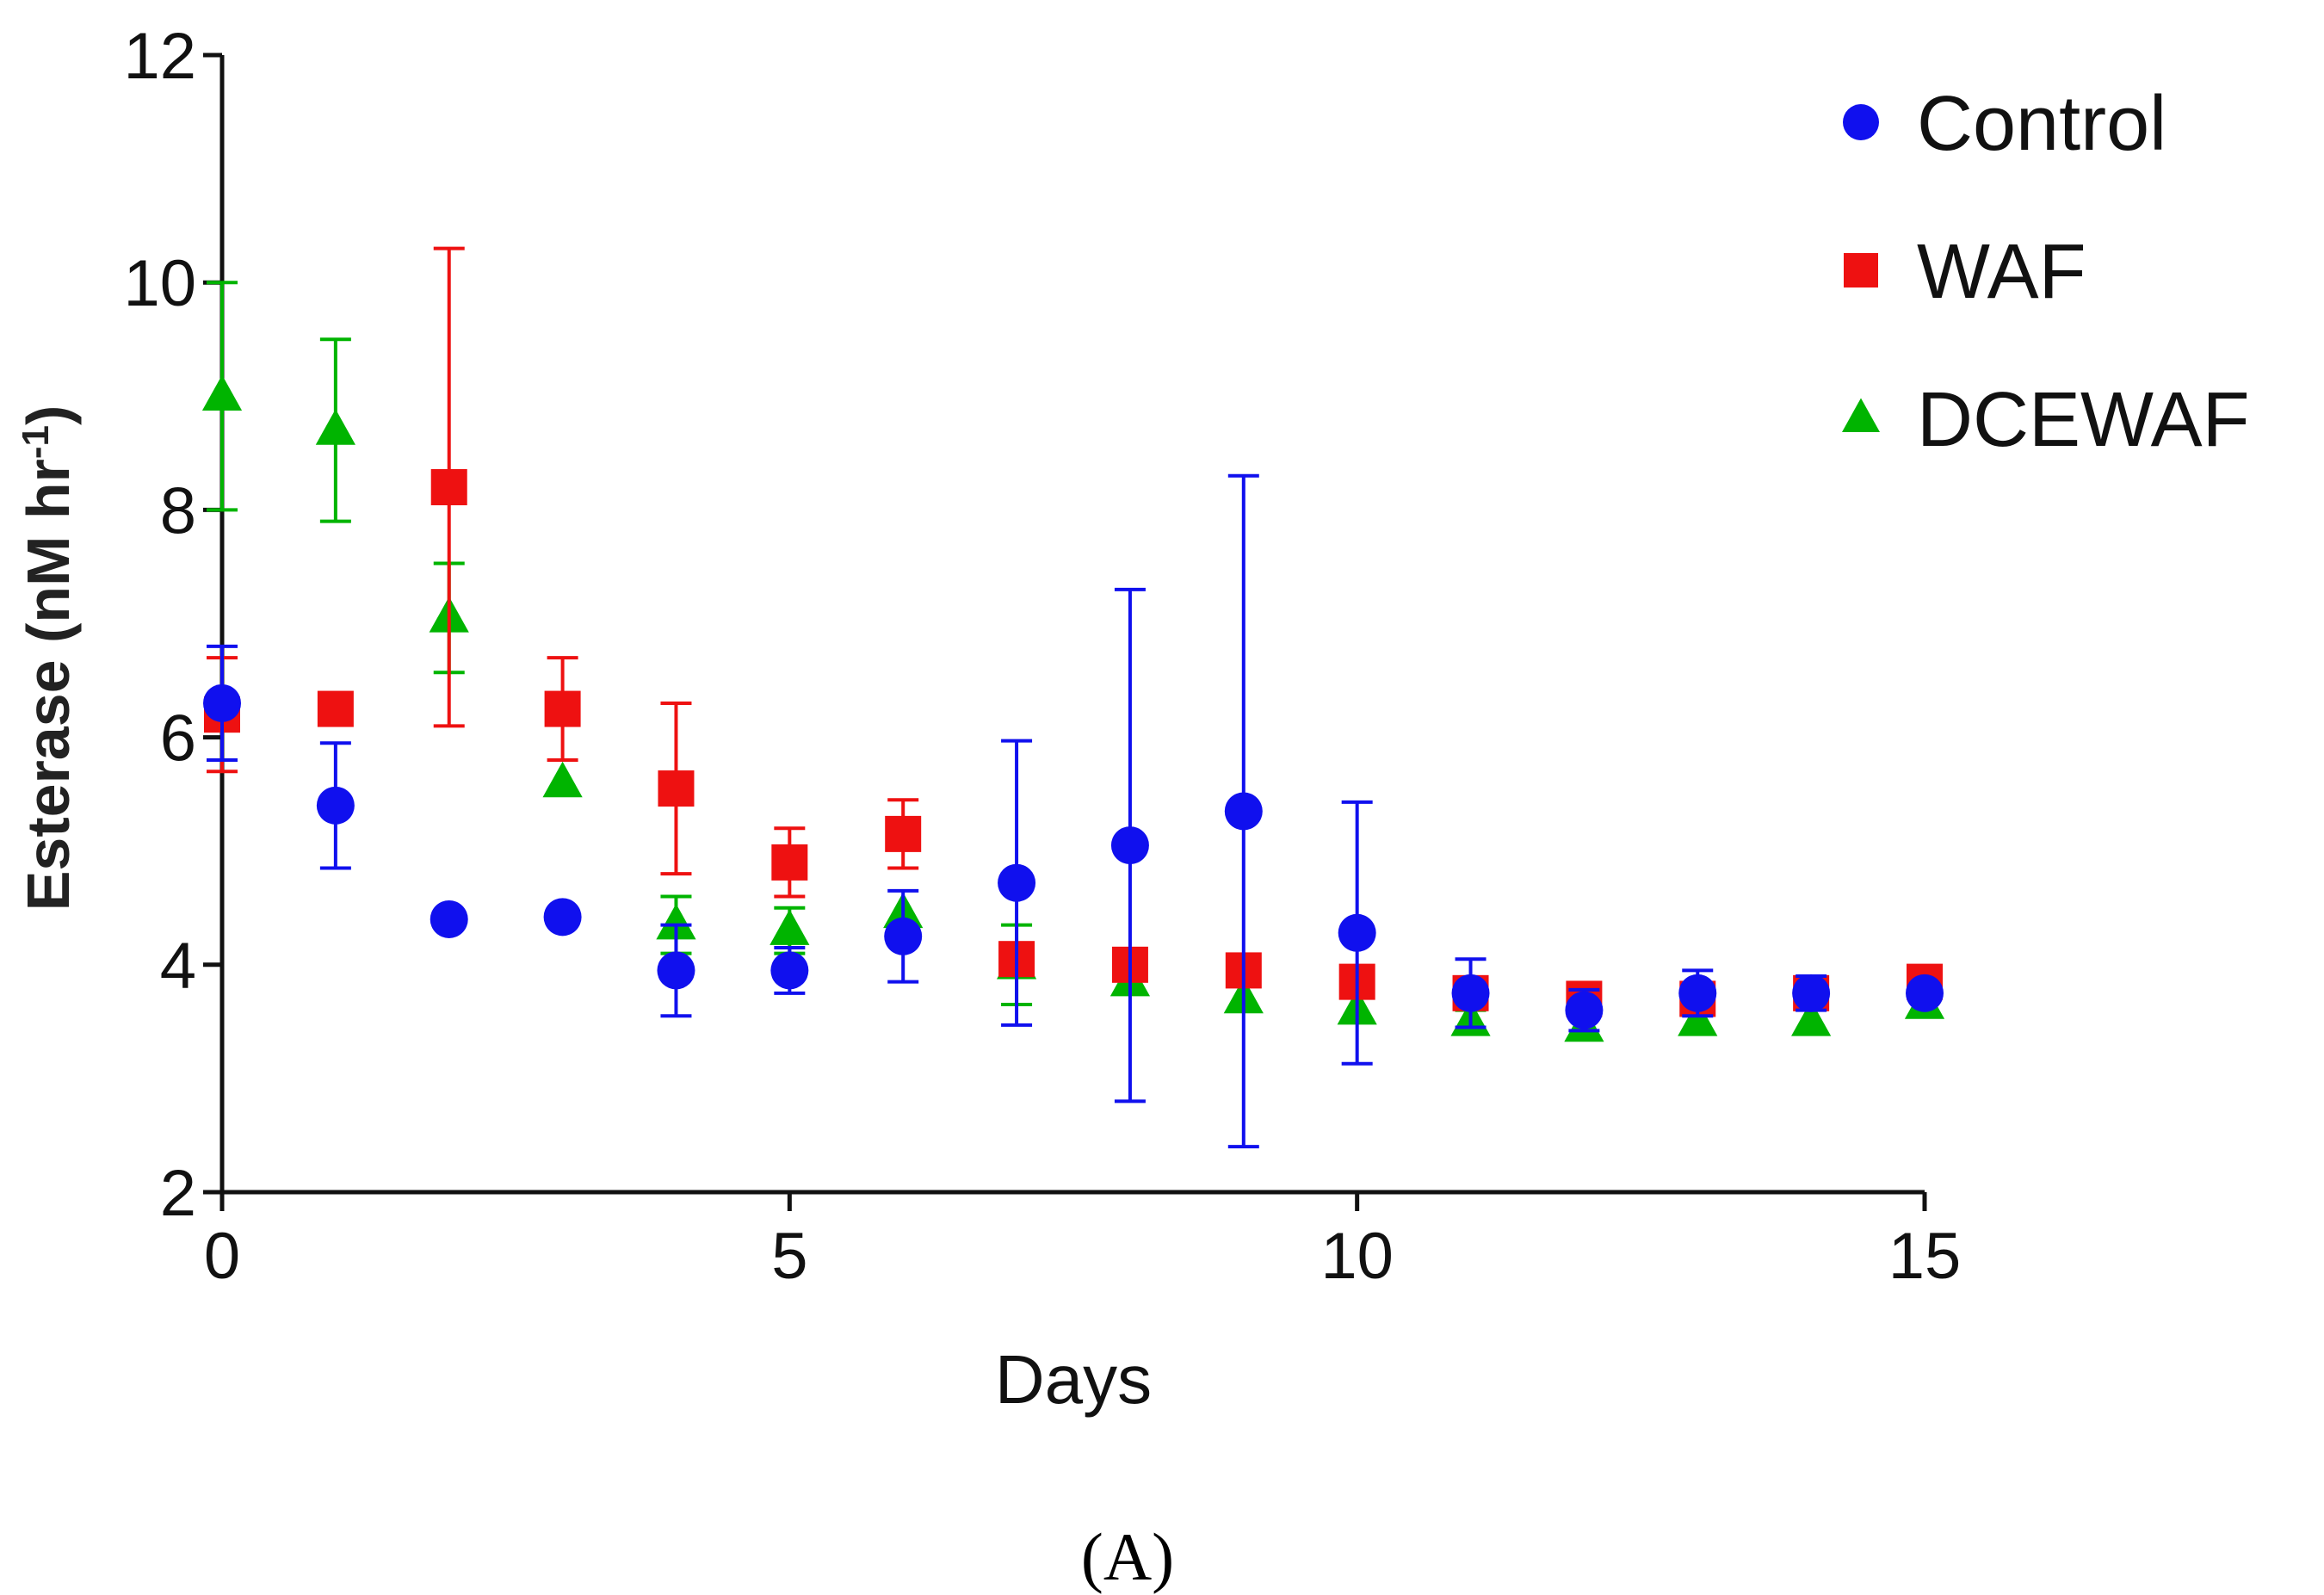 This screenshot has height=1595, width=2324. What do you see at coordinates (172, 625) in the screenshot?
I see `y-ticks: 2 4 6 8 10 12` at bounding box center [172, 625].